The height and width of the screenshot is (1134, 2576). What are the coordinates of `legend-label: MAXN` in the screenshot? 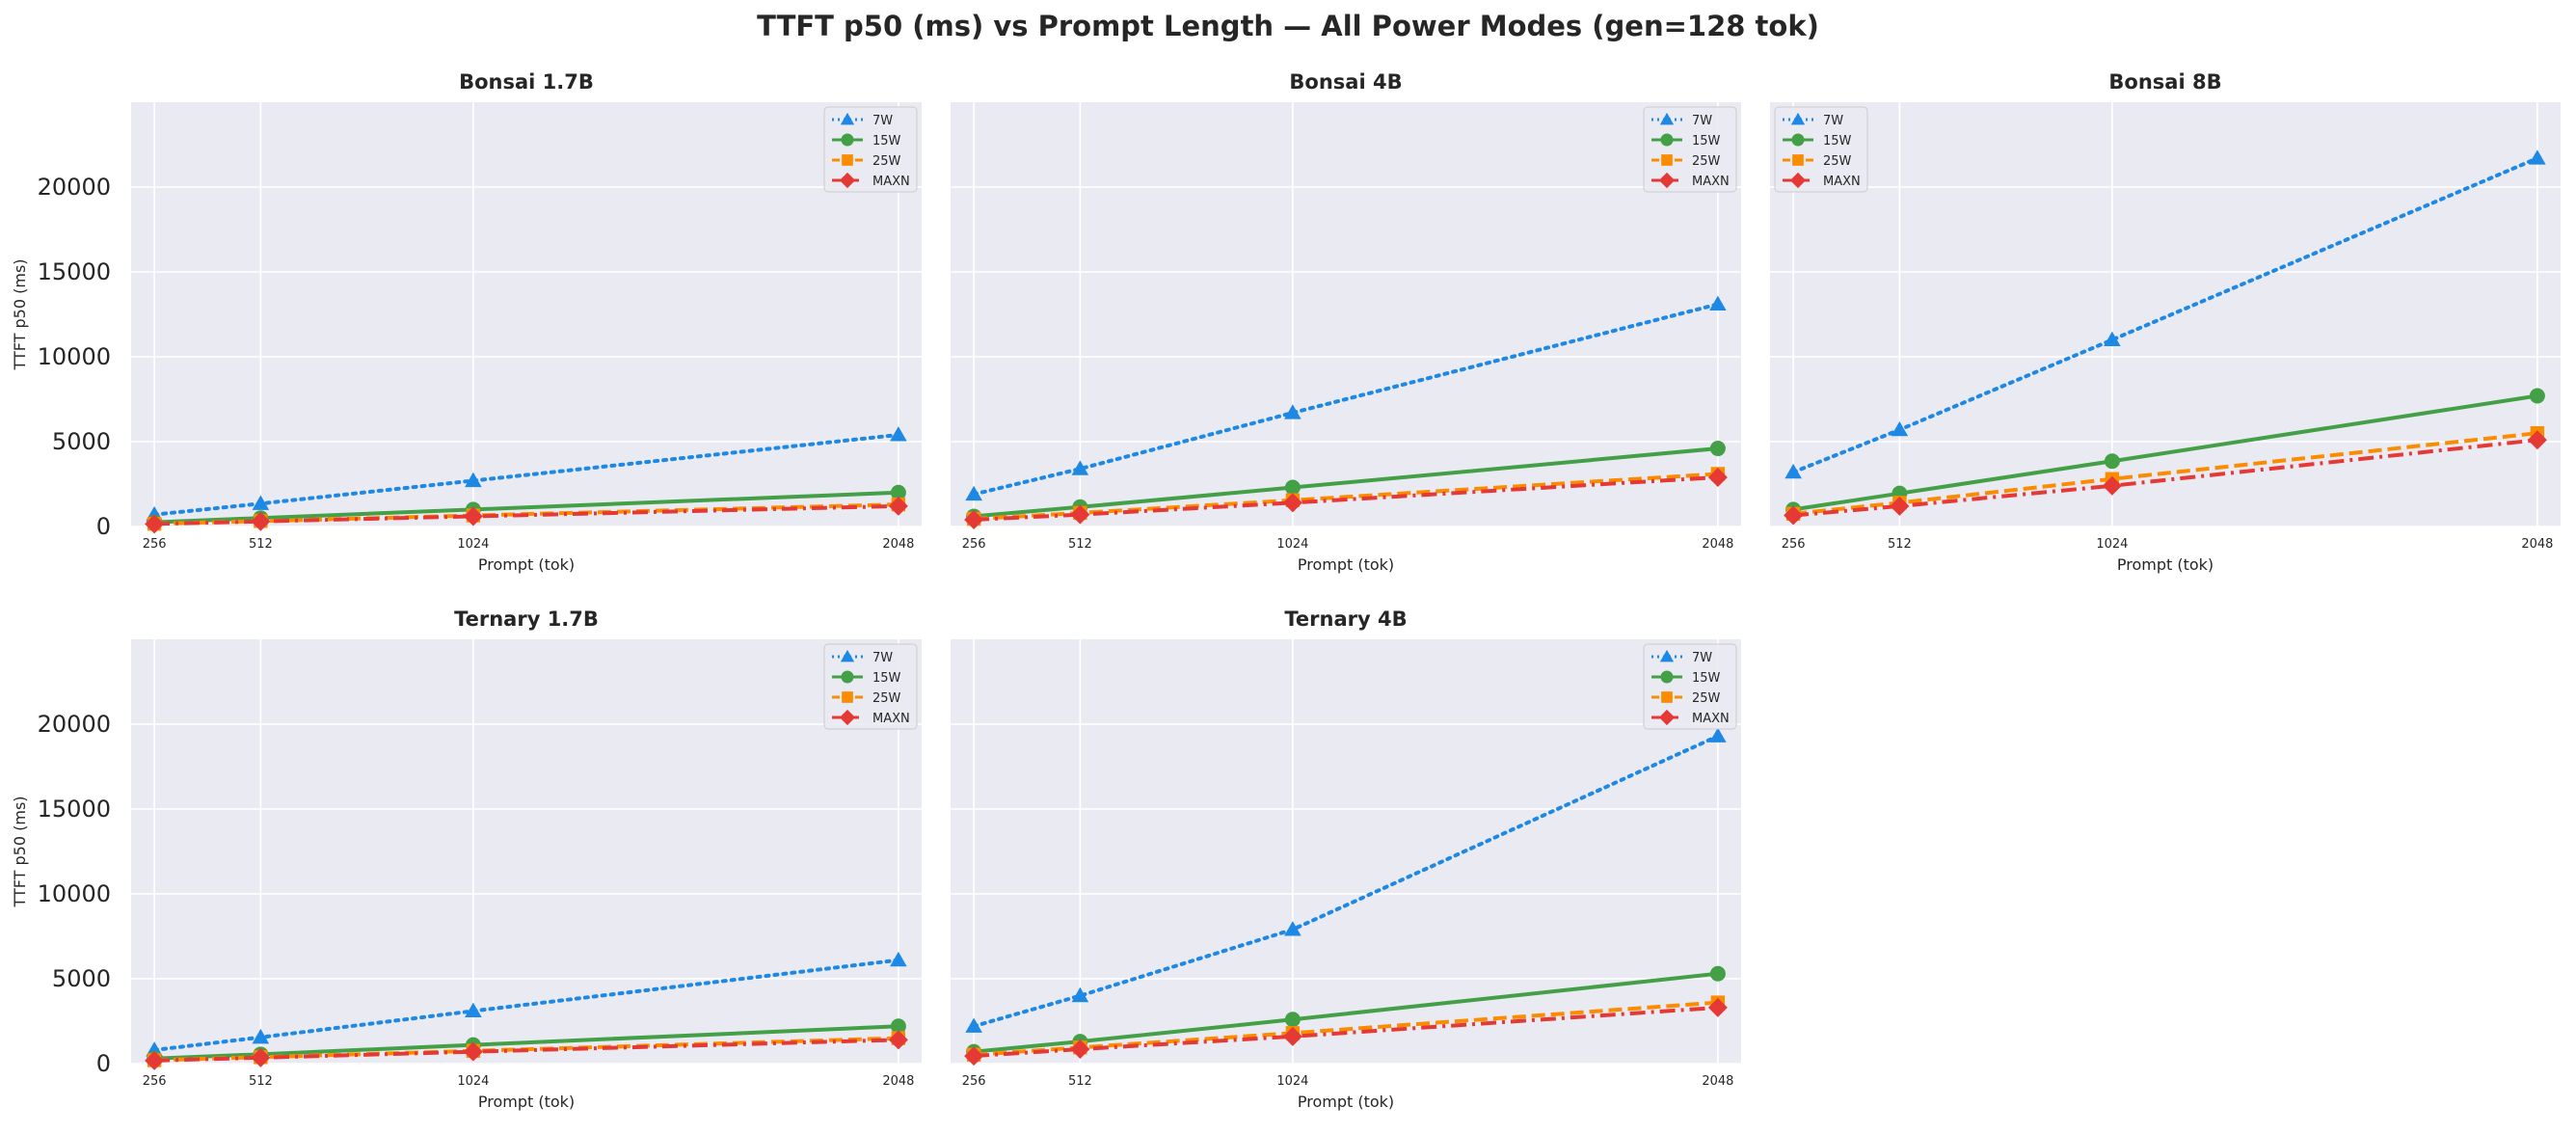 It's located at (891, 719).